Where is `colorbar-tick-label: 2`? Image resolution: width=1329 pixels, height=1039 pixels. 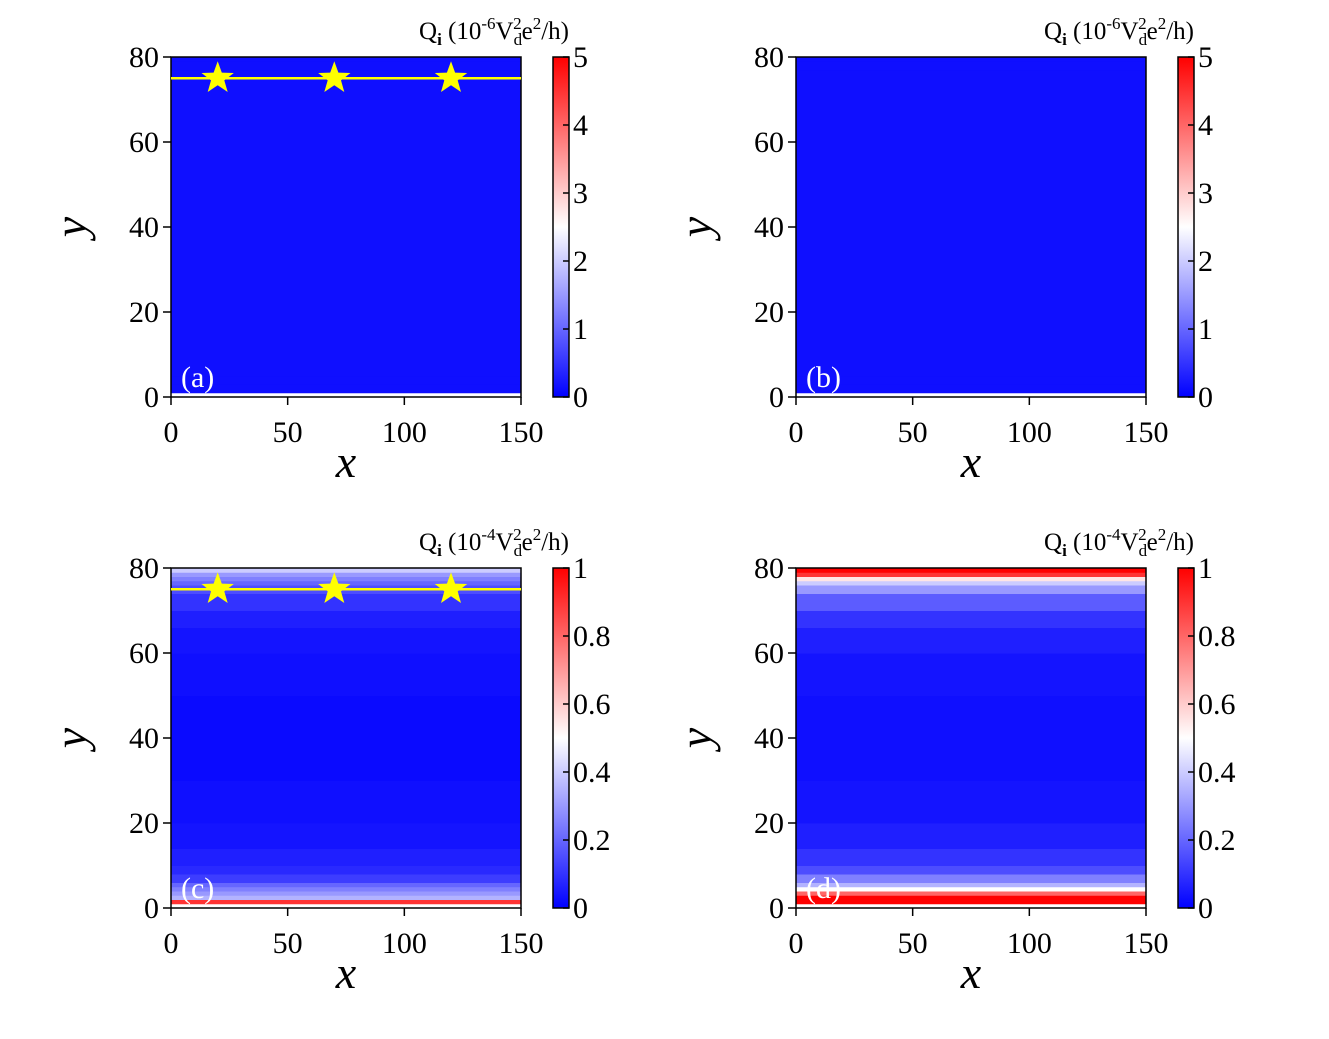
colorbar-tick-label: 2 is located at coordinates (580, 261).